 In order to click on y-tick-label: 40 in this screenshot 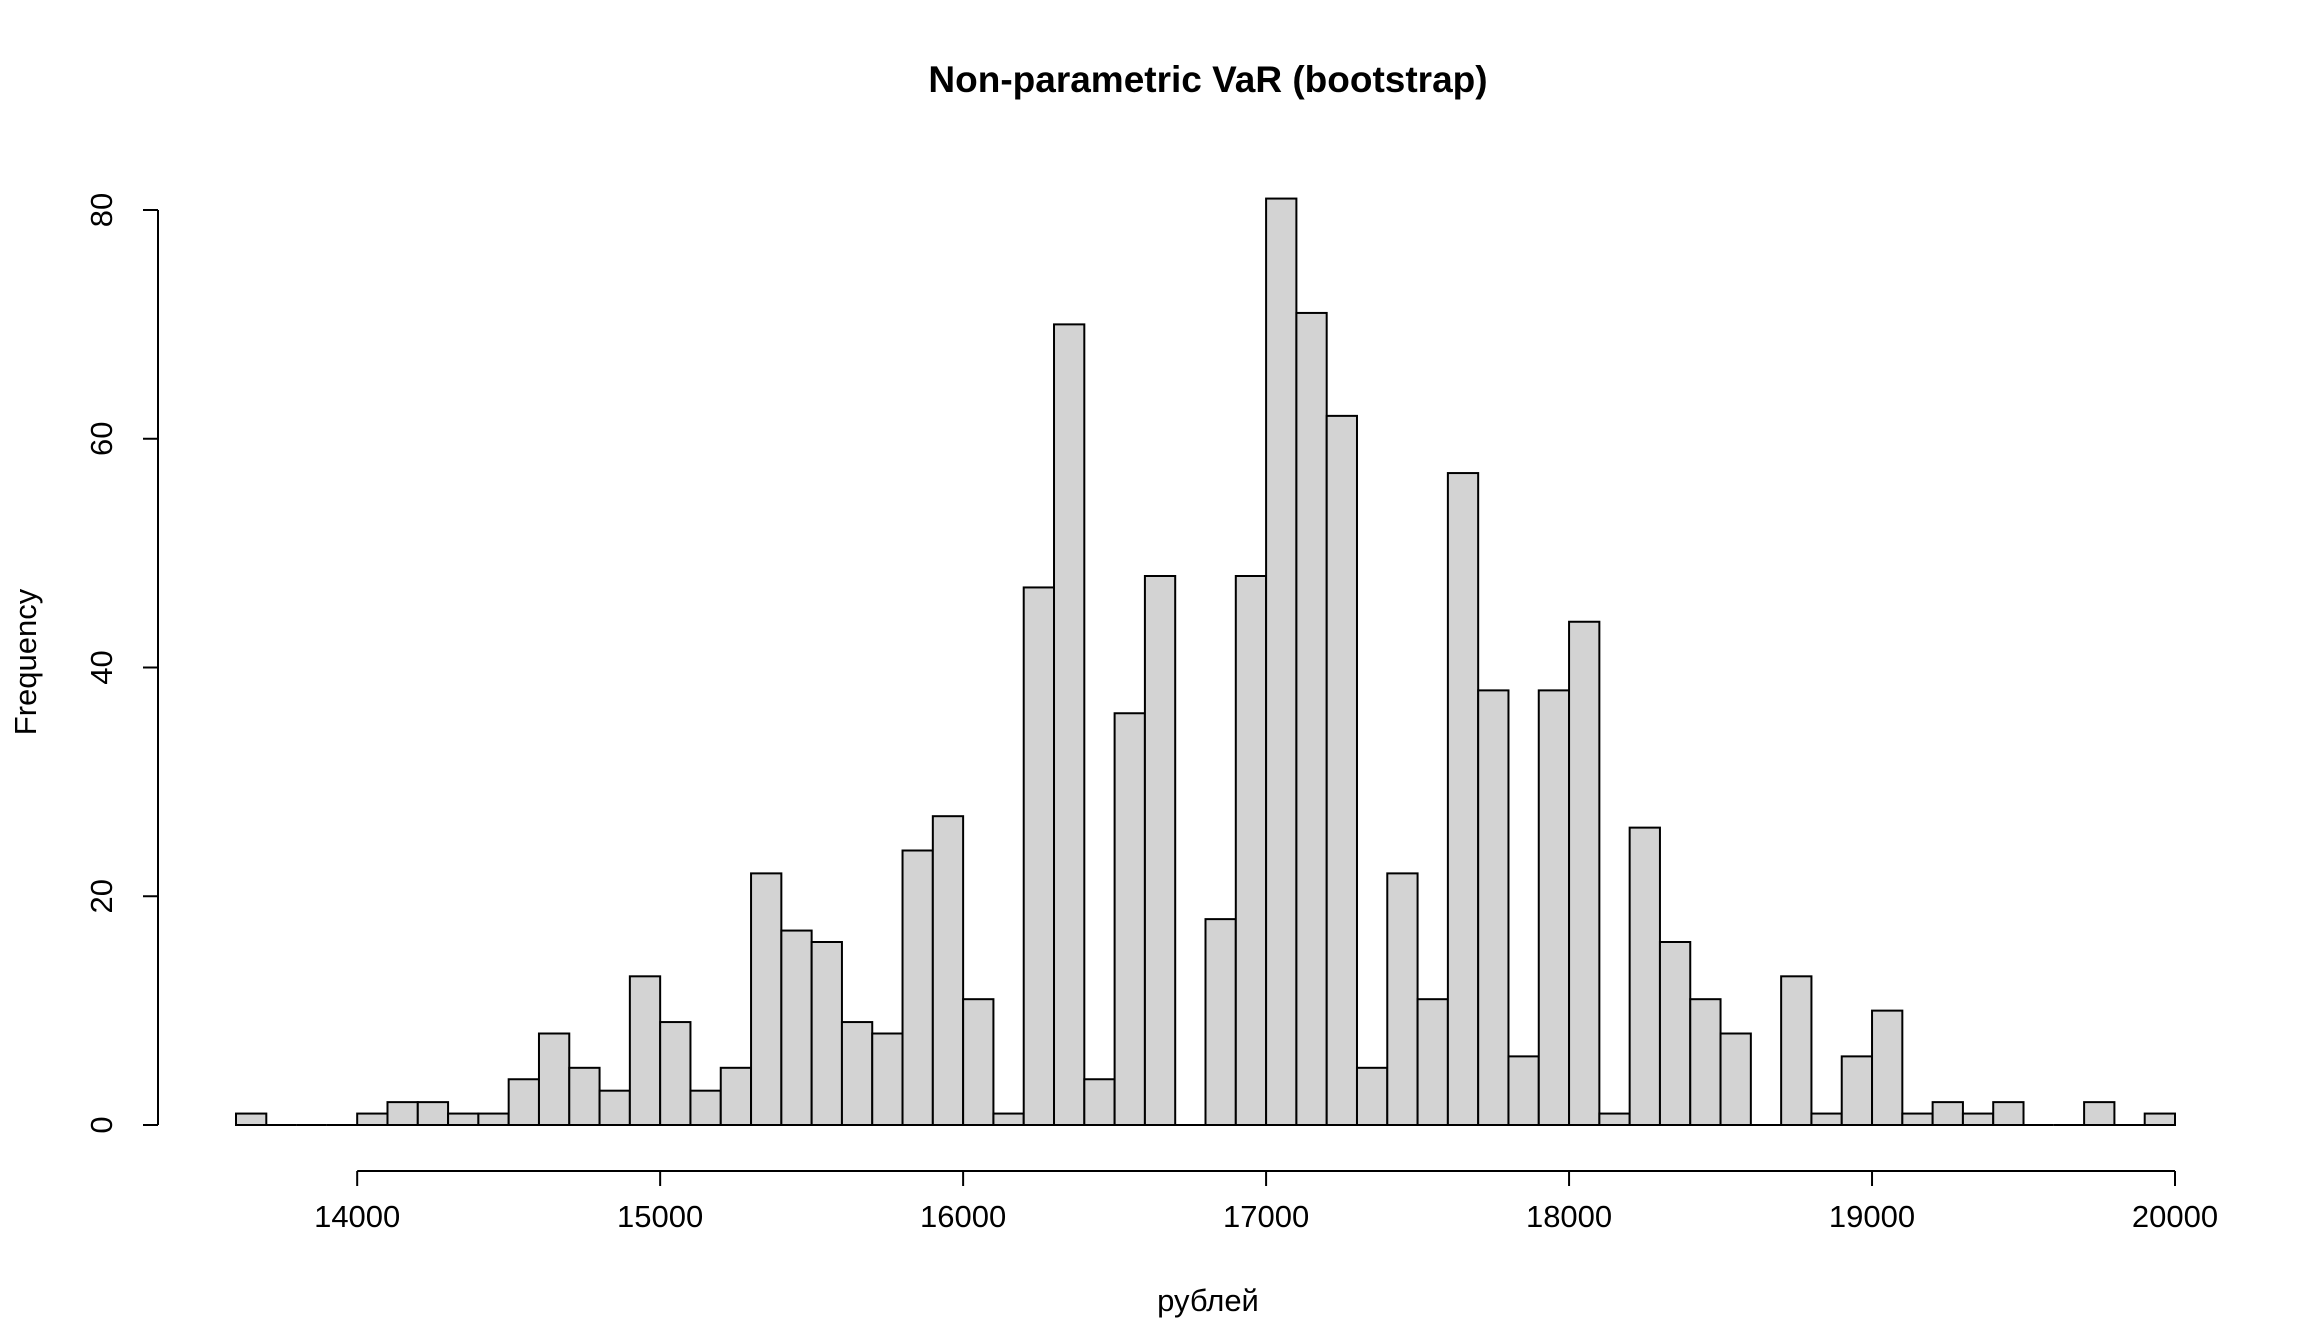, I will do `click(101, 667)`.